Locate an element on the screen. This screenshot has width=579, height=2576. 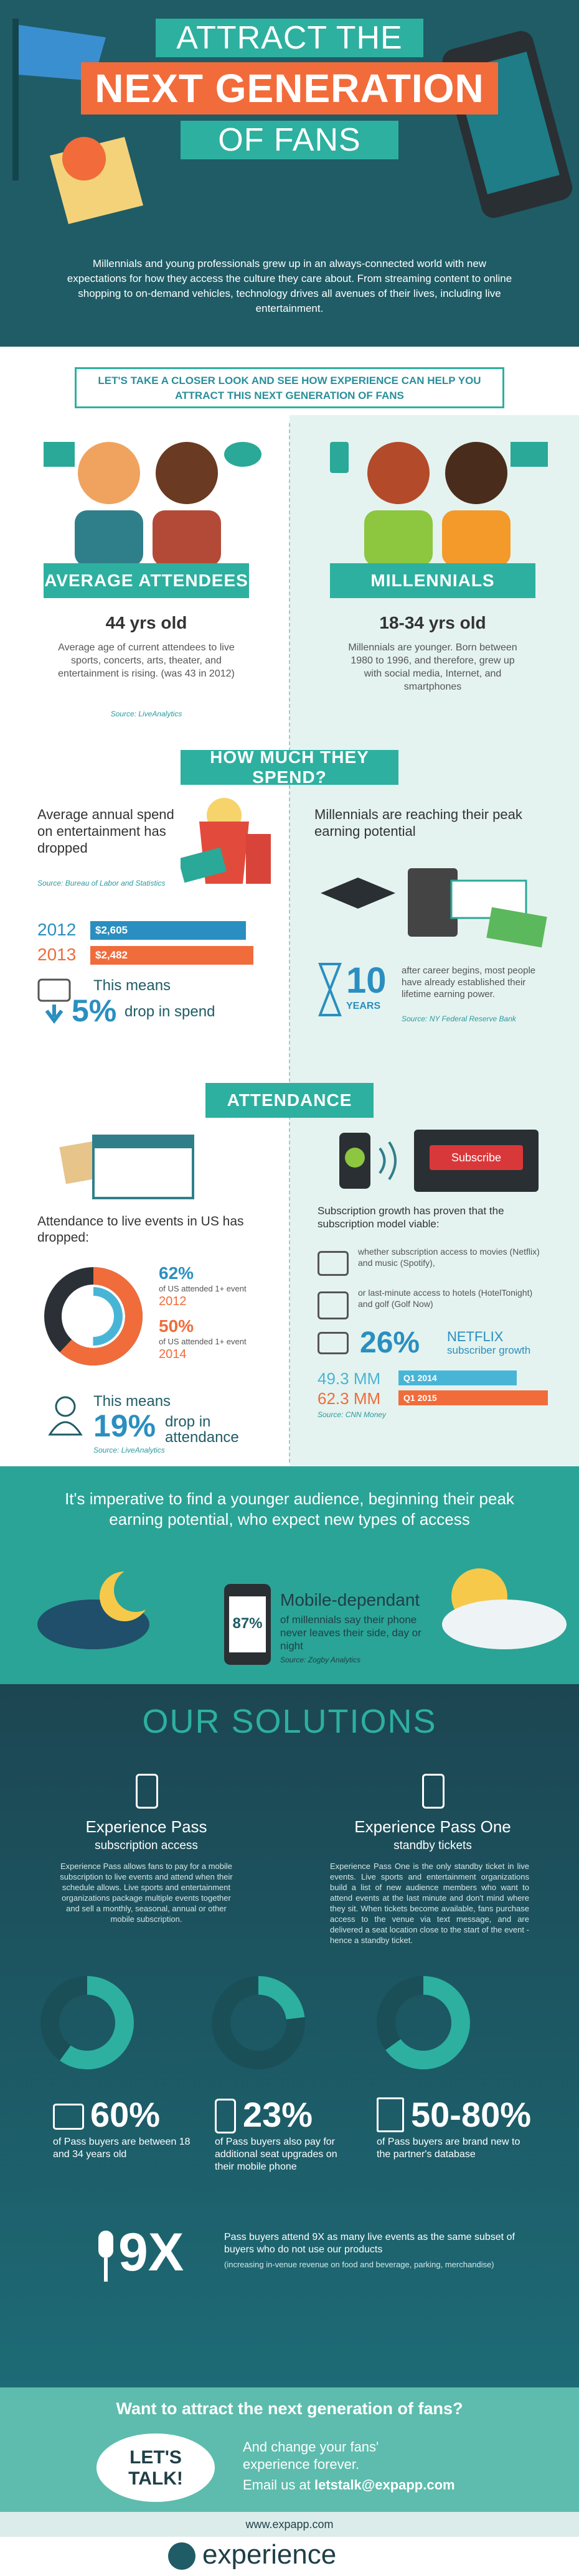
attendance-donut is located at coordinates (93, 1316).